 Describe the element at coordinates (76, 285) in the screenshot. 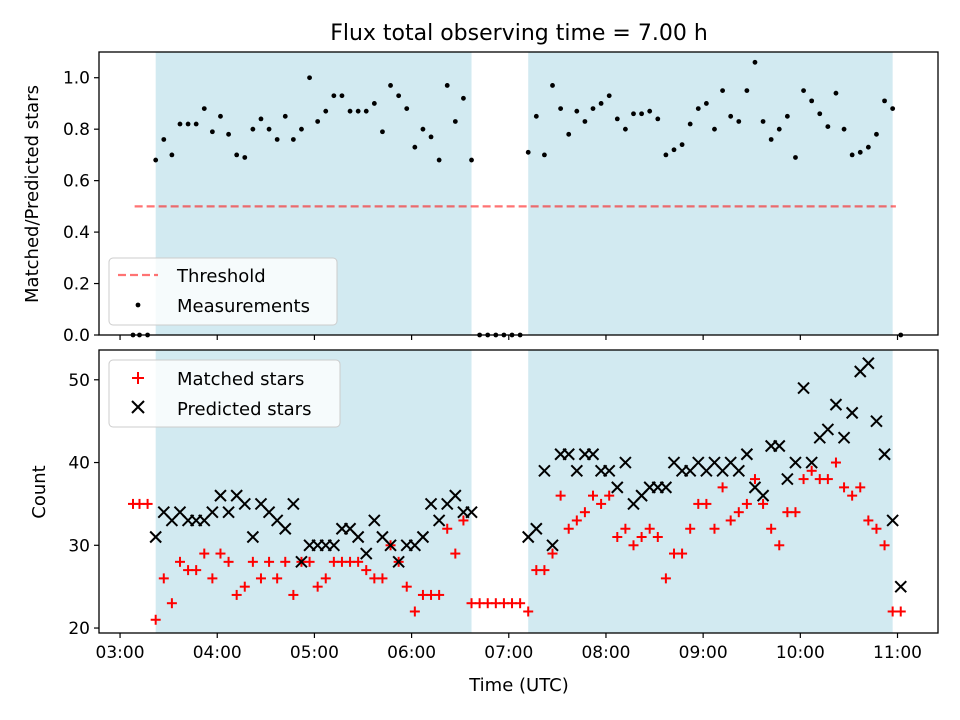

I see `y-tick-label: 0.2` at that location.